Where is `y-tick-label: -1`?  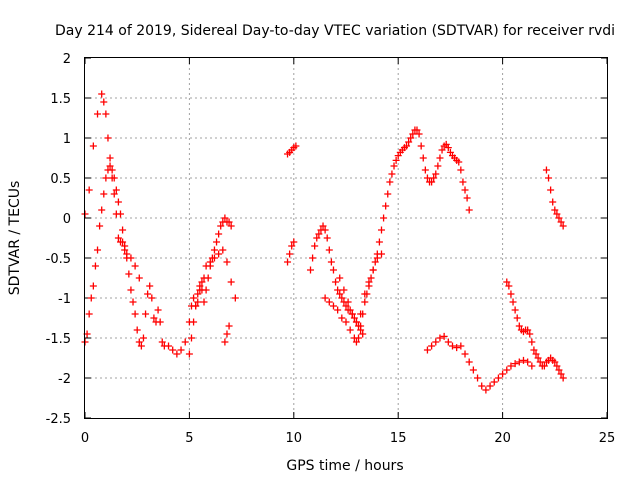 y-tick-label: -1 is located at coordinates (64, 299).